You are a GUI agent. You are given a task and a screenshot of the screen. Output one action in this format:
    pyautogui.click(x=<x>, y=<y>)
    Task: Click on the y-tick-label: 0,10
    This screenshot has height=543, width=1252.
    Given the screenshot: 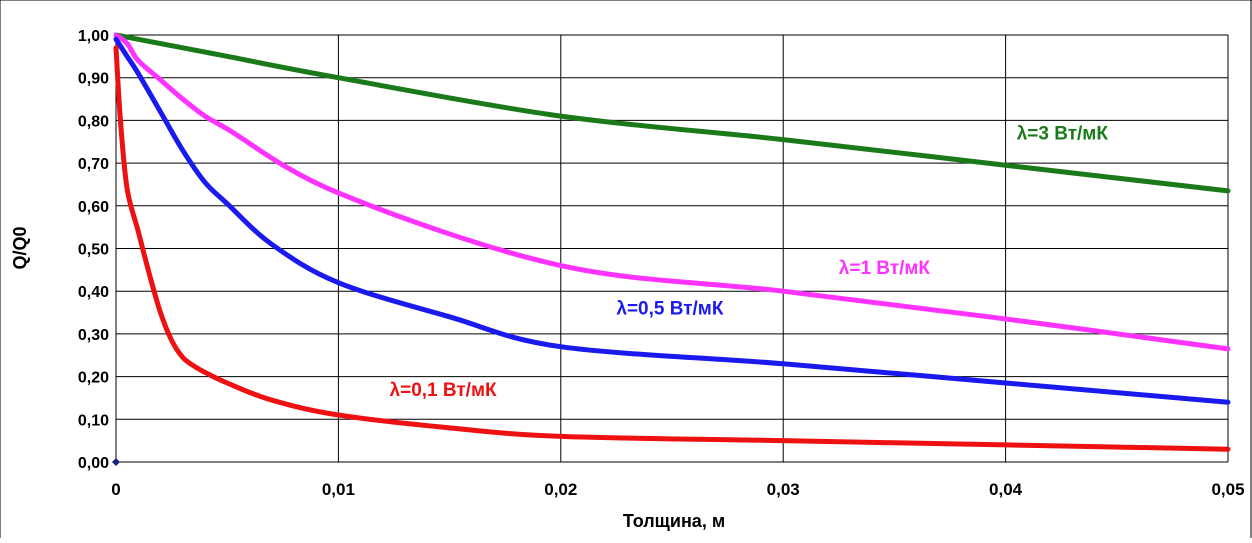 What is the action you would take?
    pyautogui.click(x=93, y=420)
    